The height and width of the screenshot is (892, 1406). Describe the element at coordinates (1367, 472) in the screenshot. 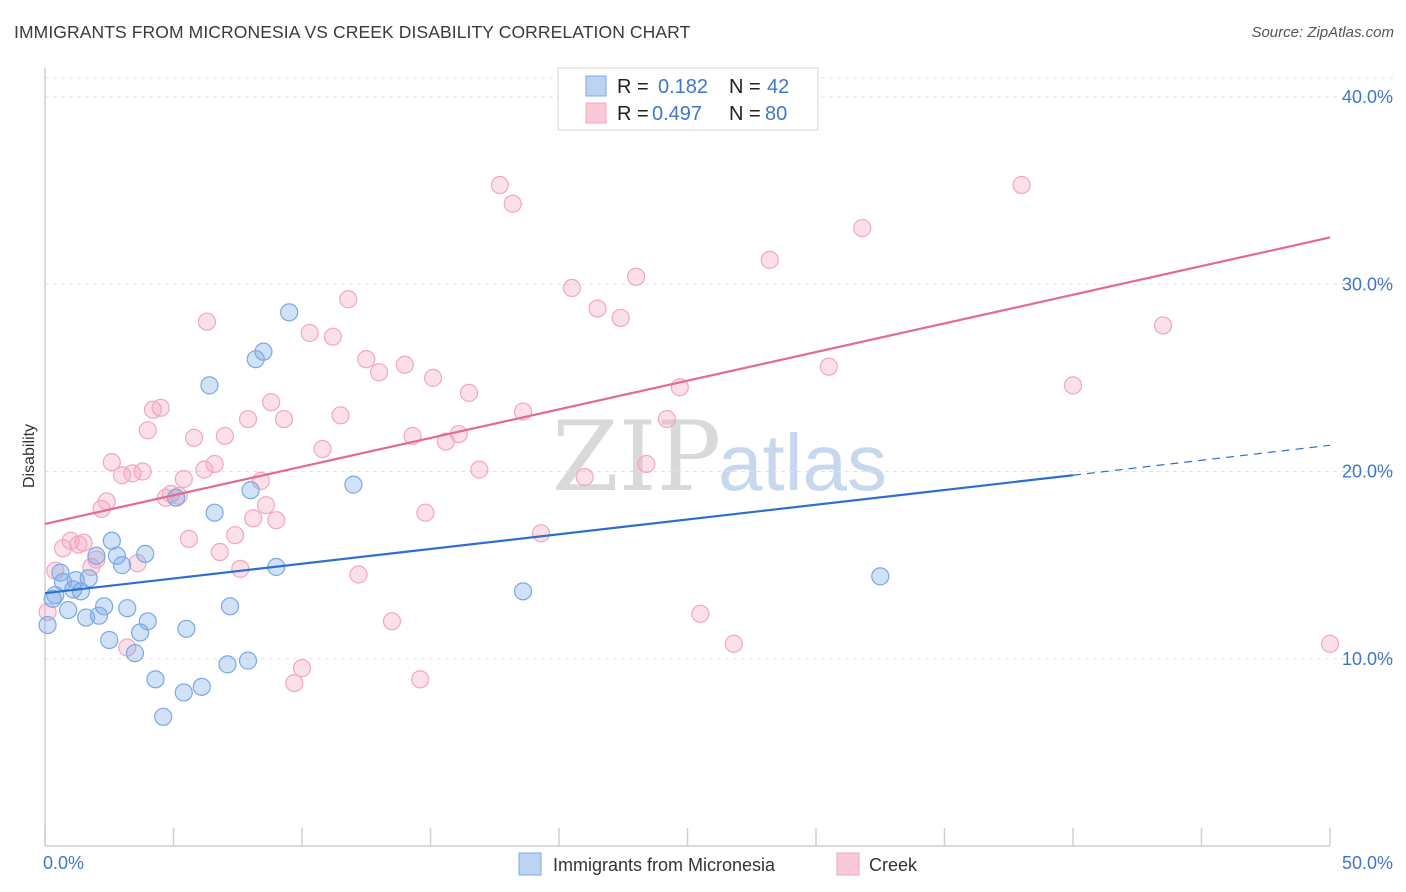

I see `y-tick-label: 20.0%` at that location.